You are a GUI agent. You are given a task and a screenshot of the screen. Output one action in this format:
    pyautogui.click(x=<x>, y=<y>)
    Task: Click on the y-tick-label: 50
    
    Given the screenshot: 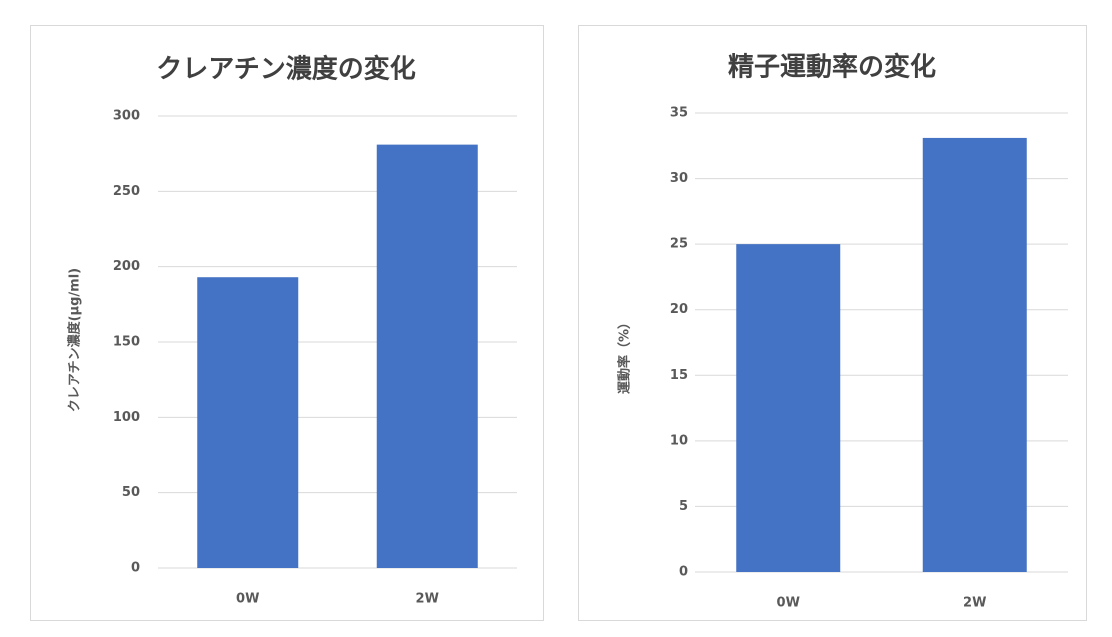 What is the action you would take?
    pyautogui.click(x=131, y=492)
    